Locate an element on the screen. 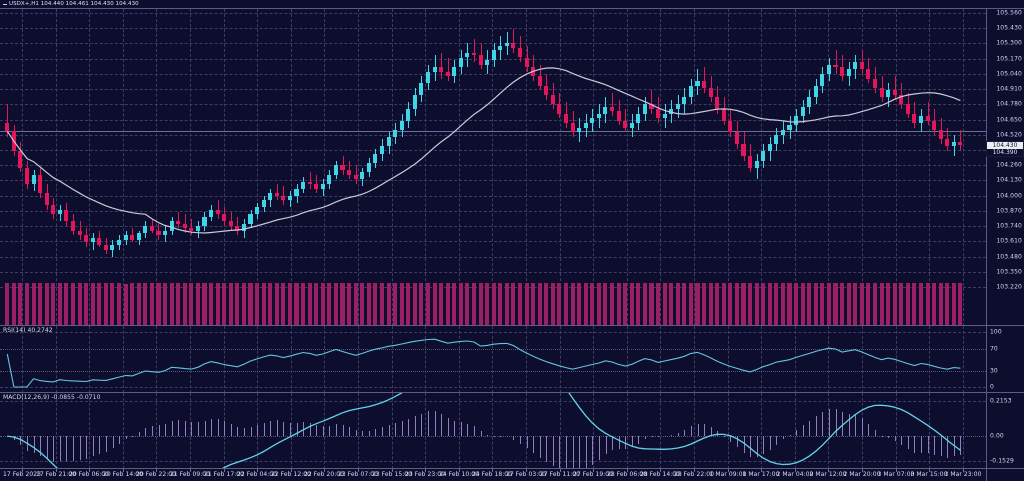  collapse-icon is located at coordinates (5, 4).